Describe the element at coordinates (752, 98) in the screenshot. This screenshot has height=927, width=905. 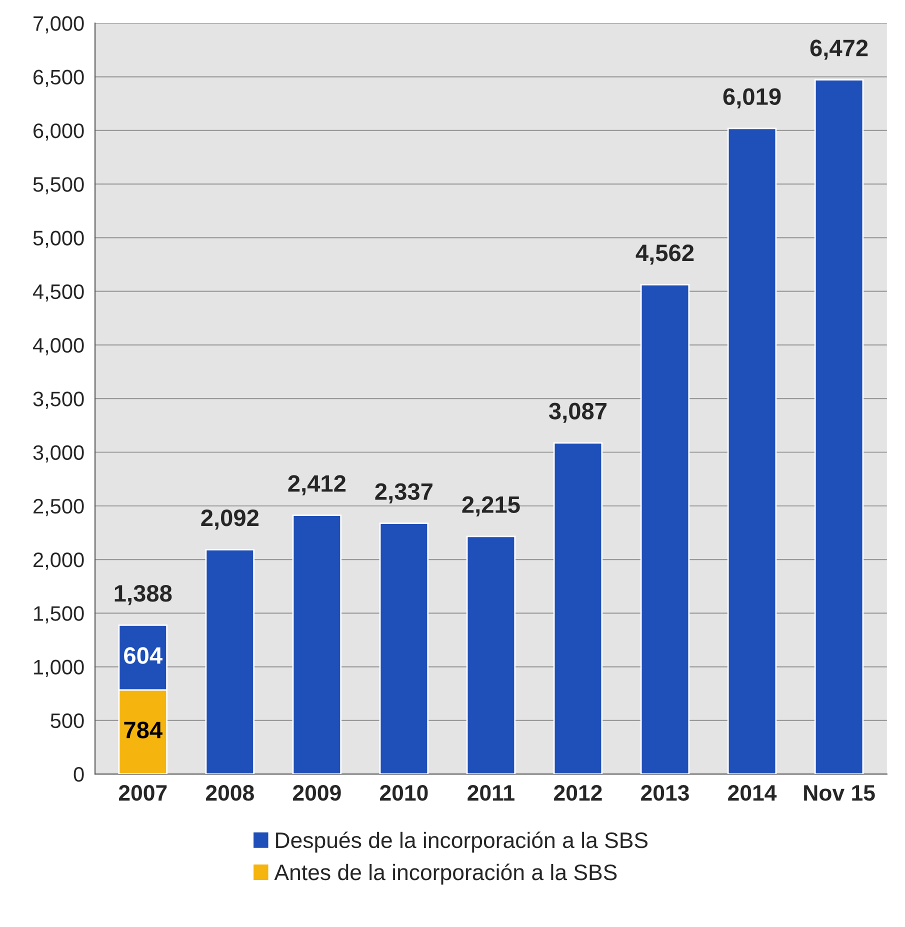
I see `total-label: 6,019` at that location.